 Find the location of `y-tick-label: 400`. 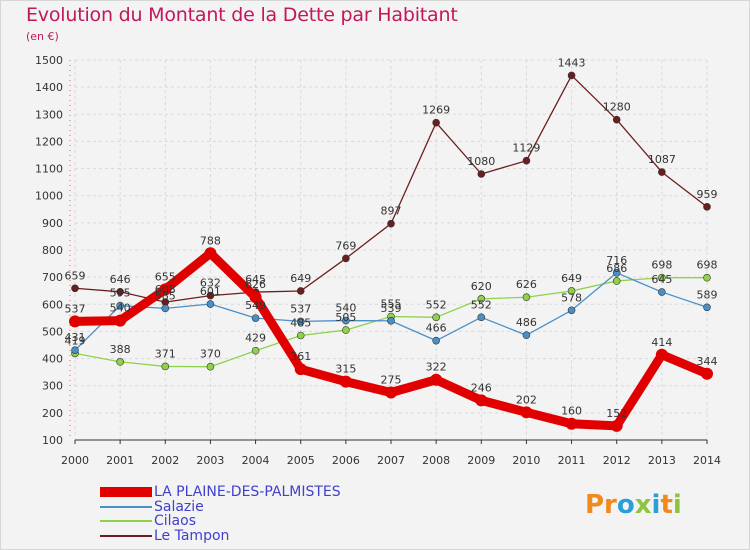

y-tick-label: 400 is located at coordinates (52, 359).